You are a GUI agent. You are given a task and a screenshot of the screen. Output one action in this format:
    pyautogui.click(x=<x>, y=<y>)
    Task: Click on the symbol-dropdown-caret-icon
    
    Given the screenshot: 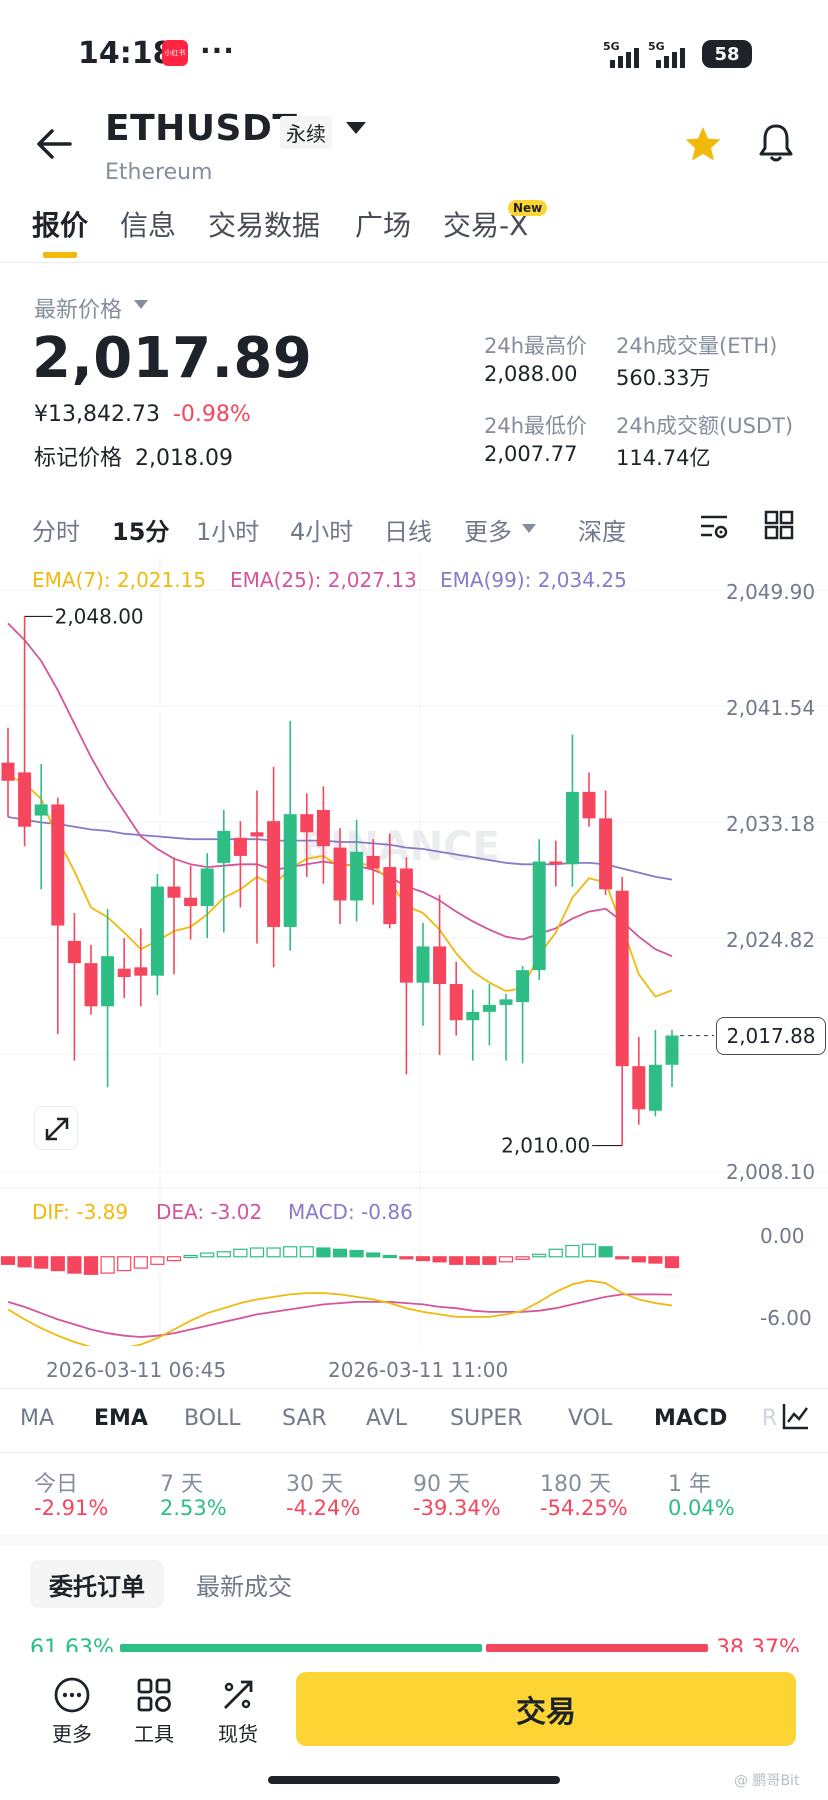 What is the action you would take?
    pyautogui.click(x=356, y=128)
    